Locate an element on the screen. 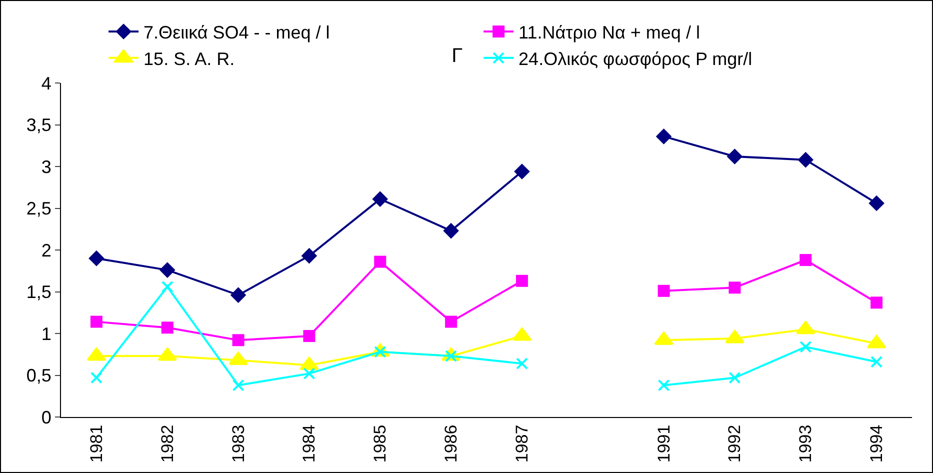 This screenshot has height=473, width=933. x-tick-label: 1994 is located at coordinates (876, 443).